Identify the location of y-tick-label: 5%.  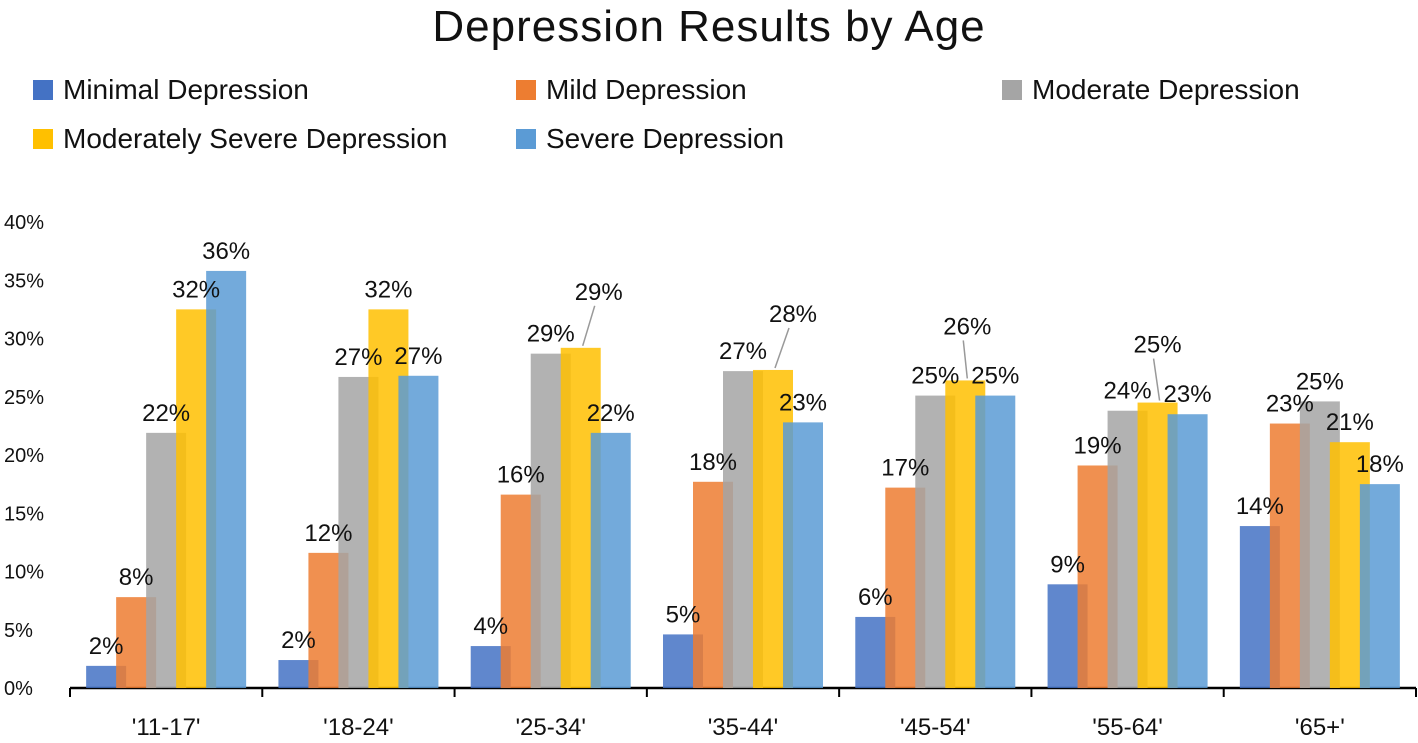
(18, 631).